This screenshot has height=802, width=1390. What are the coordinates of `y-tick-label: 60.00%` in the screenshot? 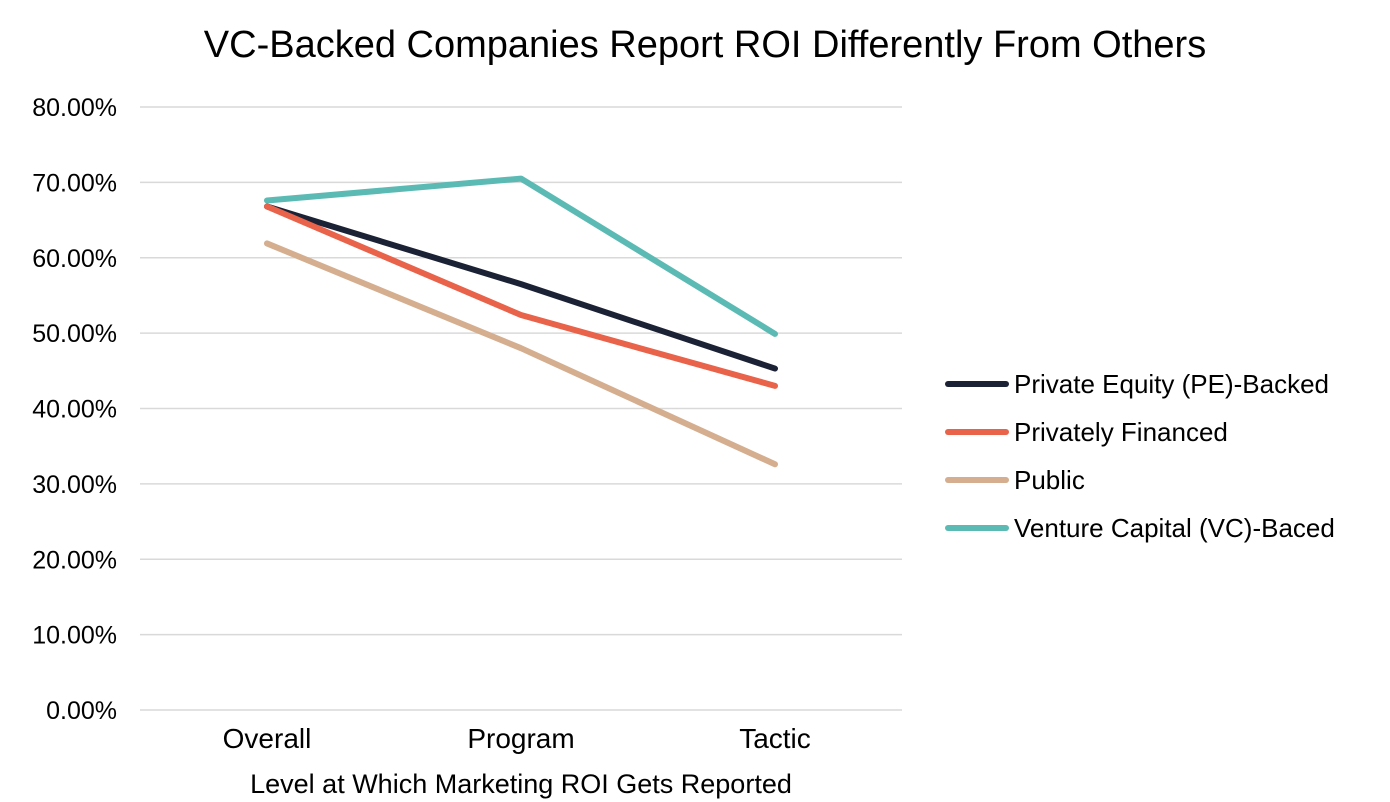 It's located at (74, 259).